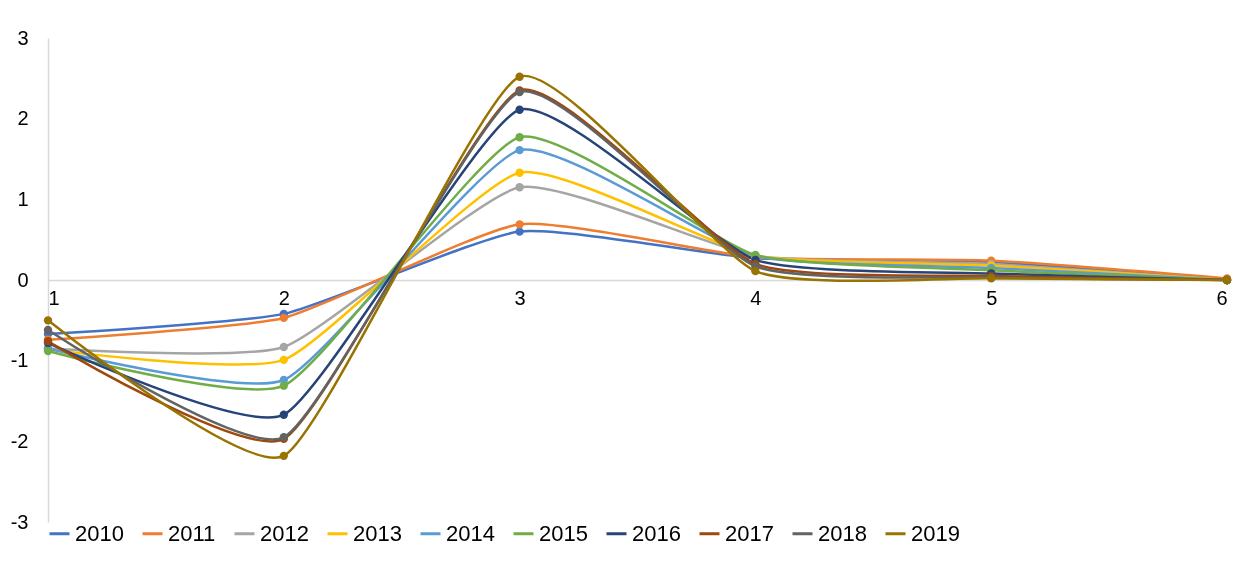 Image resolution: width=1255 pixels, height=579 pixels. What do you see at coordinates (192, 533) in the screenshot?
I see `legend-label: 2011` at bounding box center [192, 533].